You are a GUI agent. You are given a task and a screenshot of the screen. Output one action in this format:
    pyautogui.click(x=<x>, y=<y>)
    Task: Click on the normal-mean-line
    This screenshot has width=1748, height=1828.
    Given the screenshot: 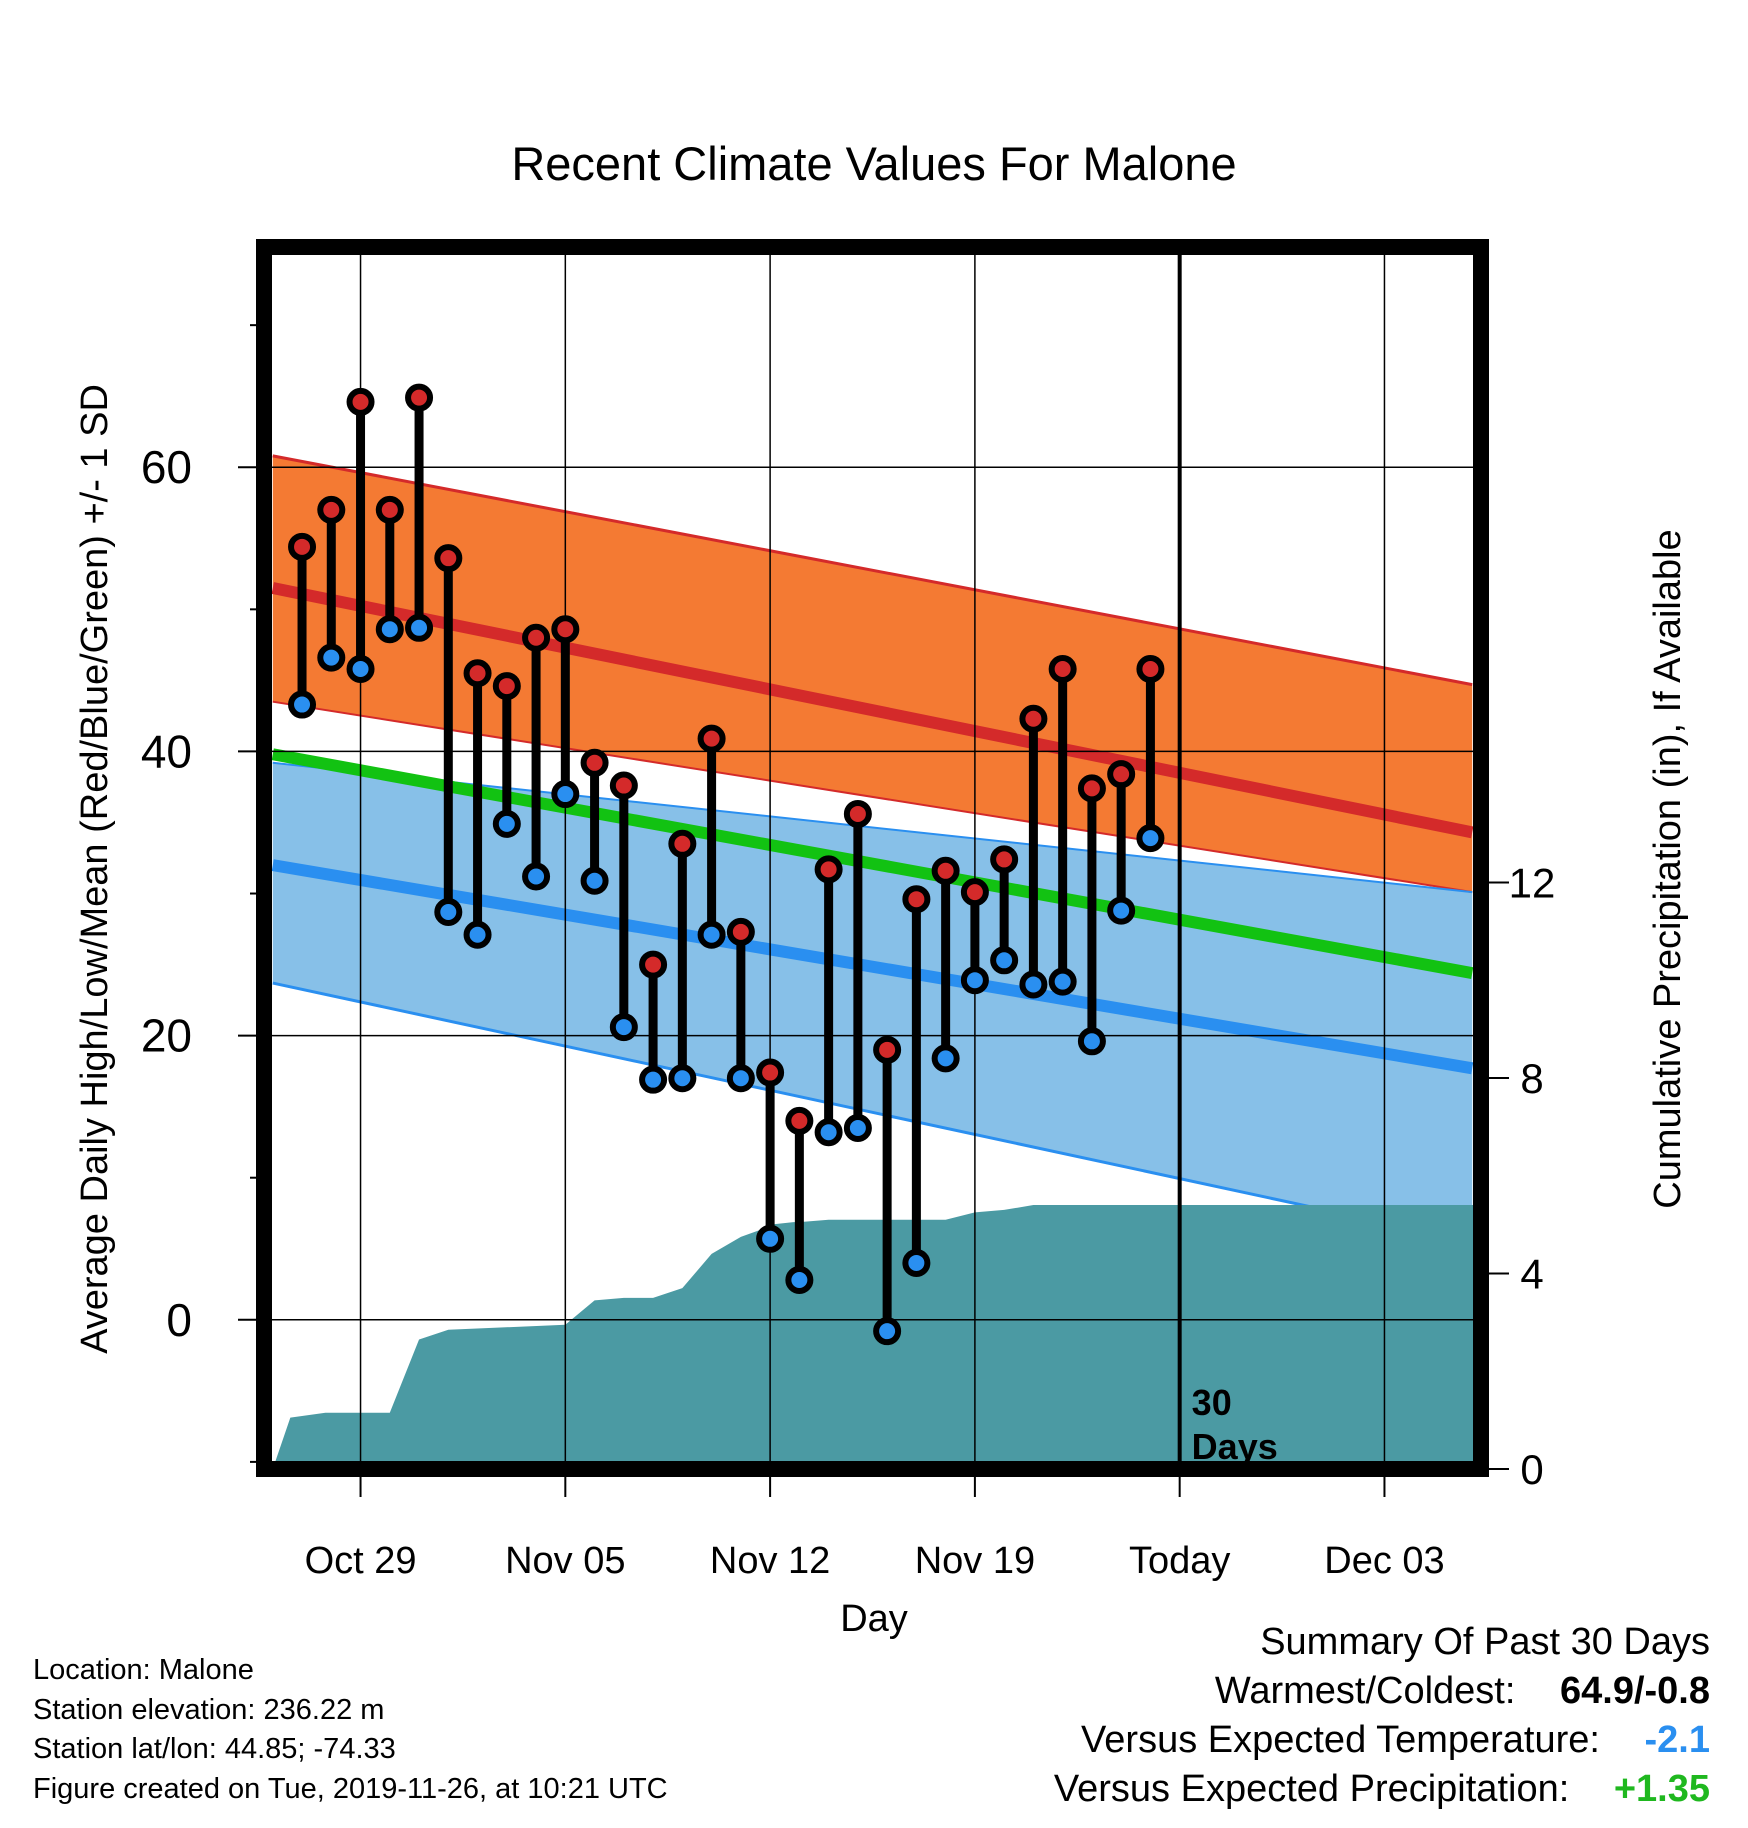 What is the action you would take?
    pyautogui.click(x=872, y=863)
    